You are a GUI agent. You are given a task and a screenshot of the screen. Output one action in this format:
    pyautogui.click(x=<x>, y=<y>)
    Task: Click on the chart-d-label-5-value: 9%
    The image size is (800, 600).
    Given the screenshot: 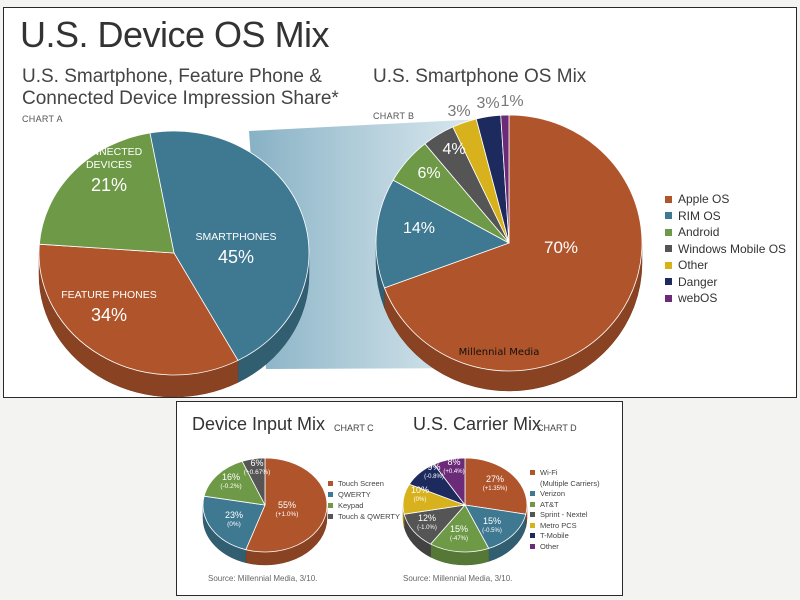 What is the action you would take?
    pyautogui.click(x=433, y=467)
    